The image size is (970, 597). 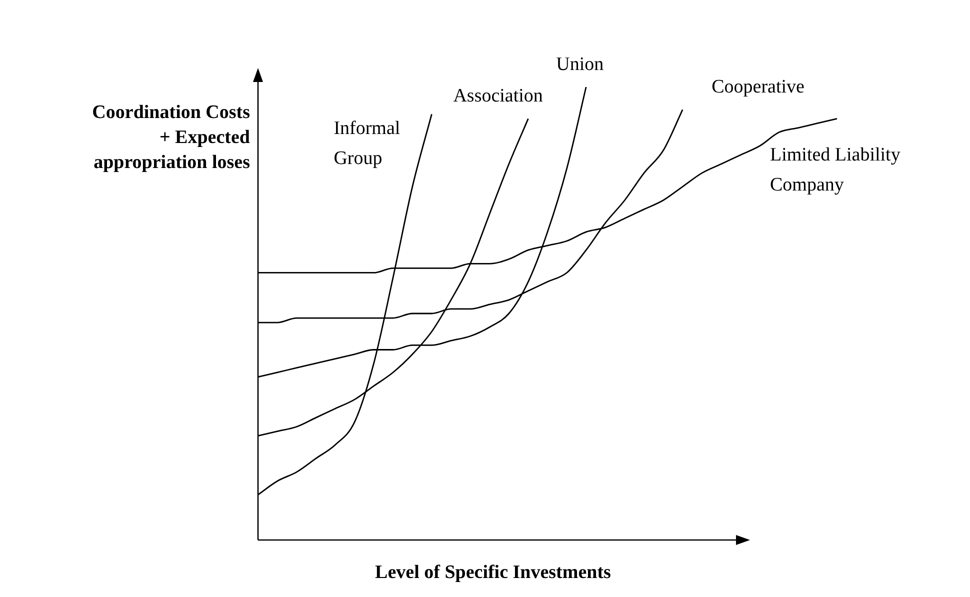 I want to click on x-axis-title: Level of Specific Investments, so click(x=493, y=573).